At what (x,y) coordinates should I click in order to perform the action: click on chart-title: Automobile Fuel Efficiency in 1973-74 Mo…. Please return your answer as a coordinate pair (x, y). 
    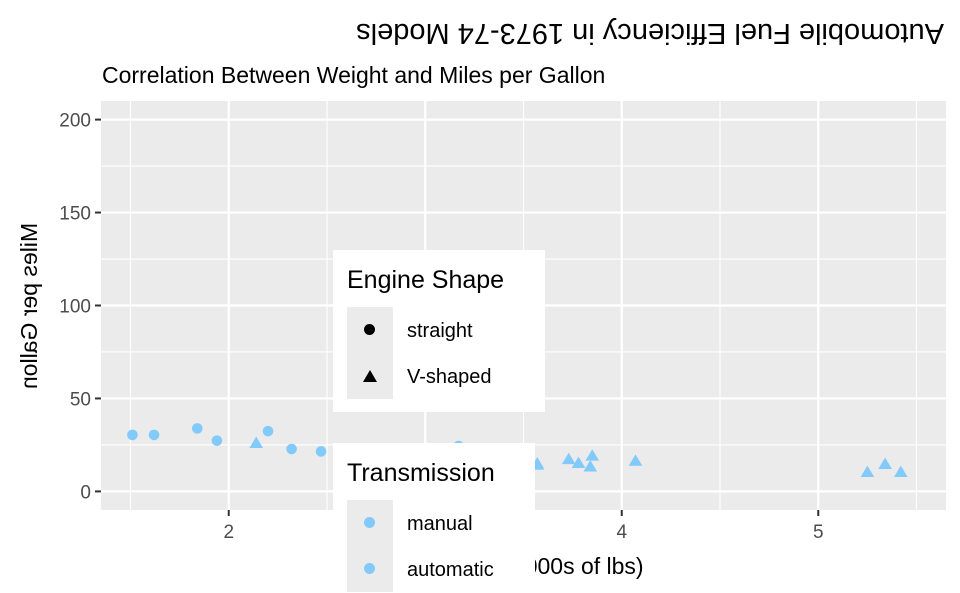
    Looking at the image, I should click on (650, 33).